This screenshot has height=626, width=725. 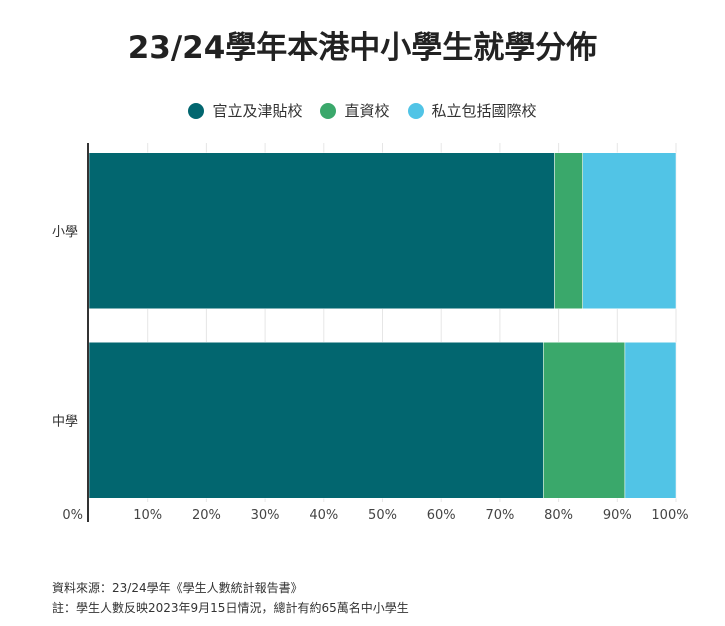 What do you see at coordinates (617, 515) in the screenshot?
I see `x-tick-label: 90%` at bounding box center [617, 515].